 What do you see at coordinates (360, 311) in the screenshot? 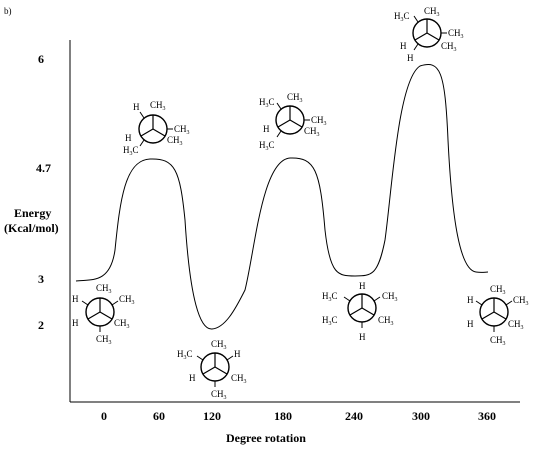
I see `newman-conformer-240: H H3C CH3 H3C CH3 H` at bounding box center [360, 311].